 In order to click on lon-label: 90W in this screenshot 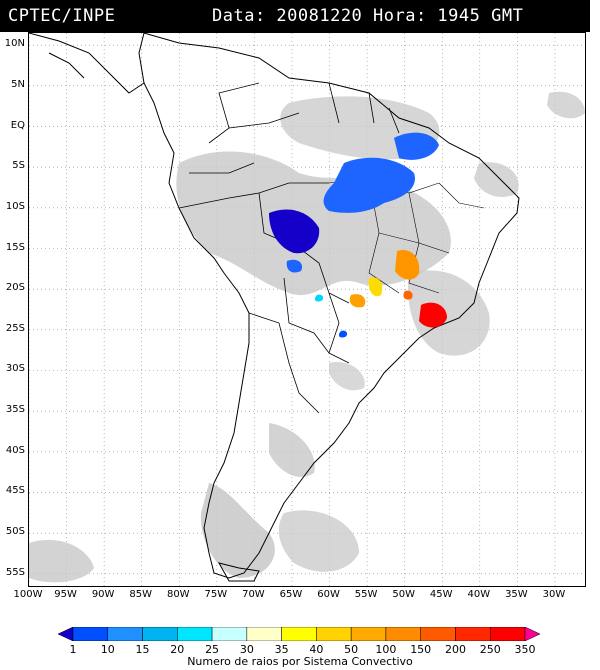, I will do `click(103, 594)`.